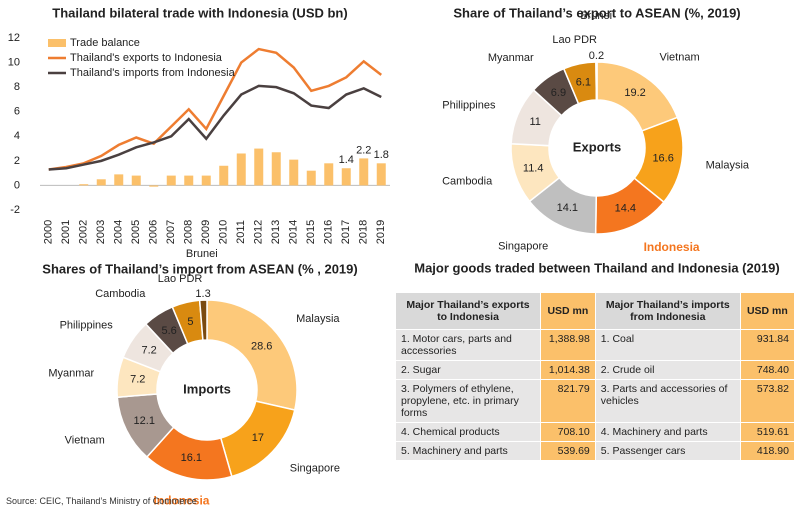 This screenshot has height=512, width=800. Describe the element at coordinates (14, 62) in the screenshot. I see `y-tick-label: 10` at that location.